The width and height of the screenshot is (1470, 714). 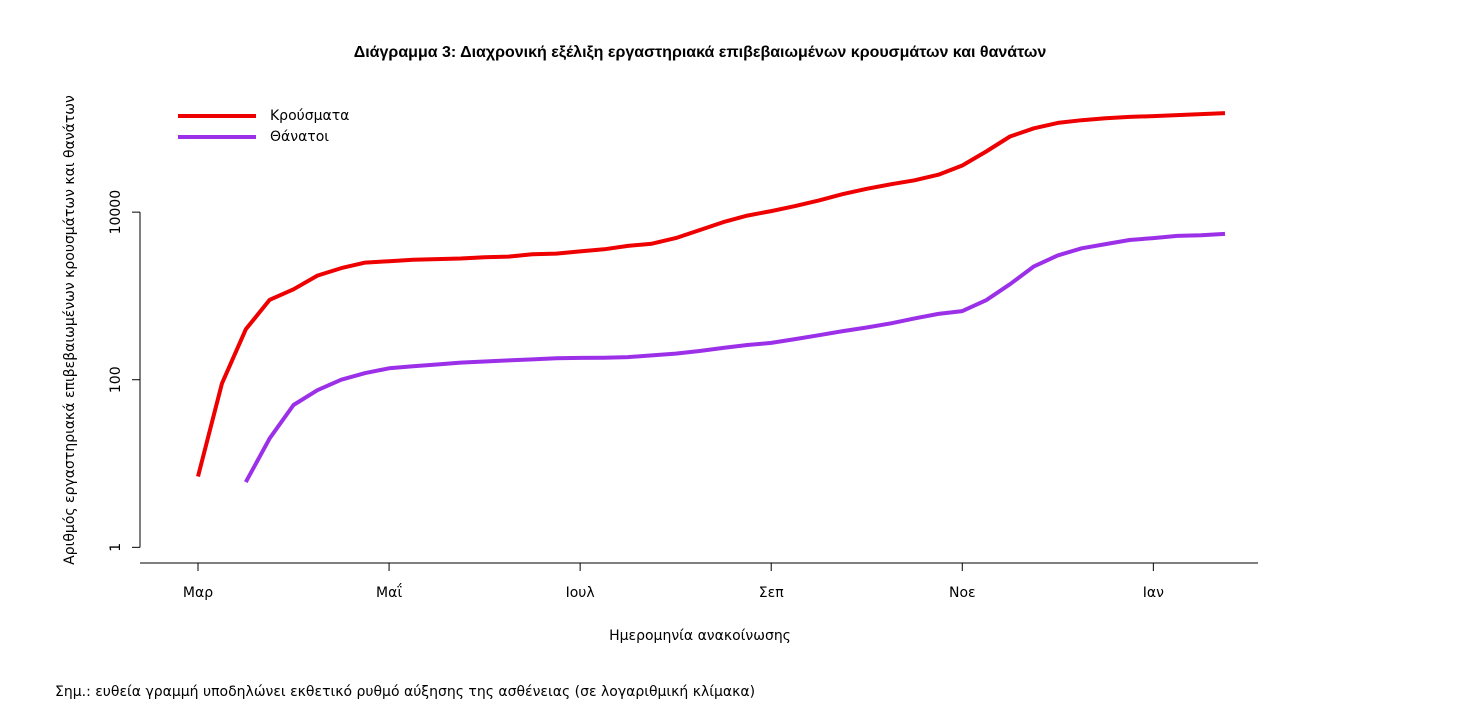 I want to click on x-tick-label: Νοε, so click(x=962, y=593).